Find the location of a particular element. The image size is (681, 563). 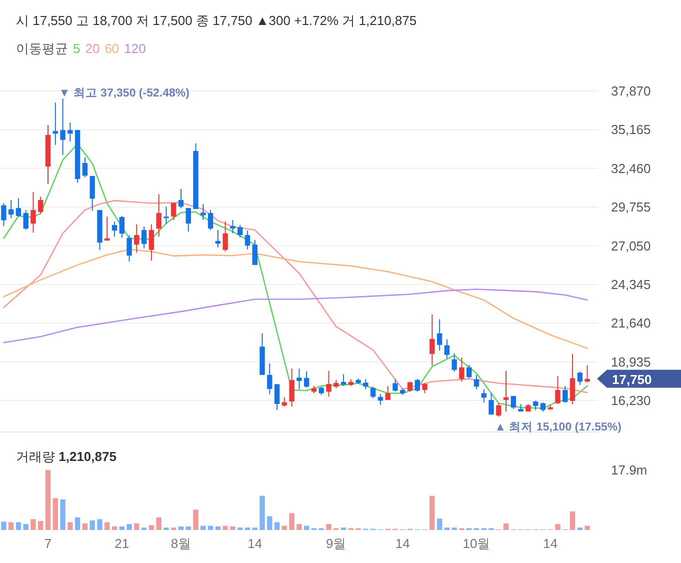

annotation: ▼ 최고 37,350 (-52.48%) is located at coordinates (124, 93).